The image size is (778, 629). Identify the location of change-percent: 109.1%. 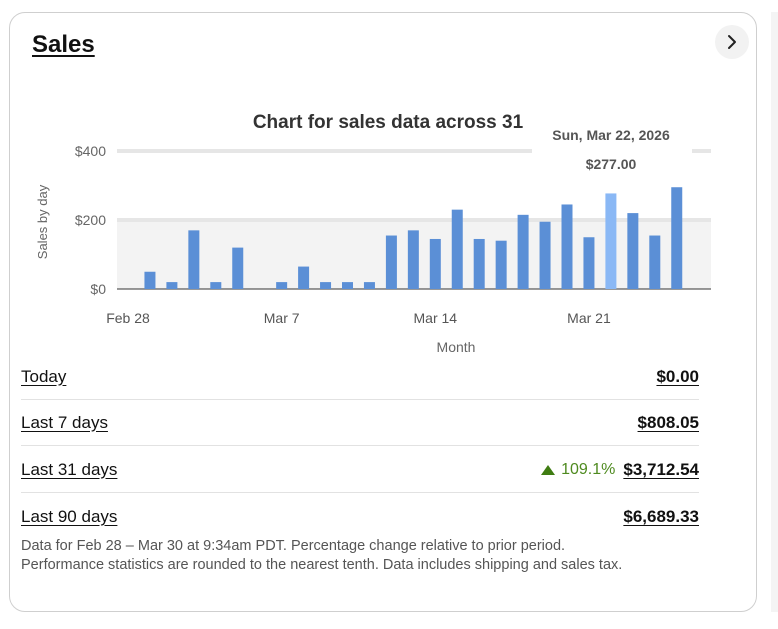
(588, 469).